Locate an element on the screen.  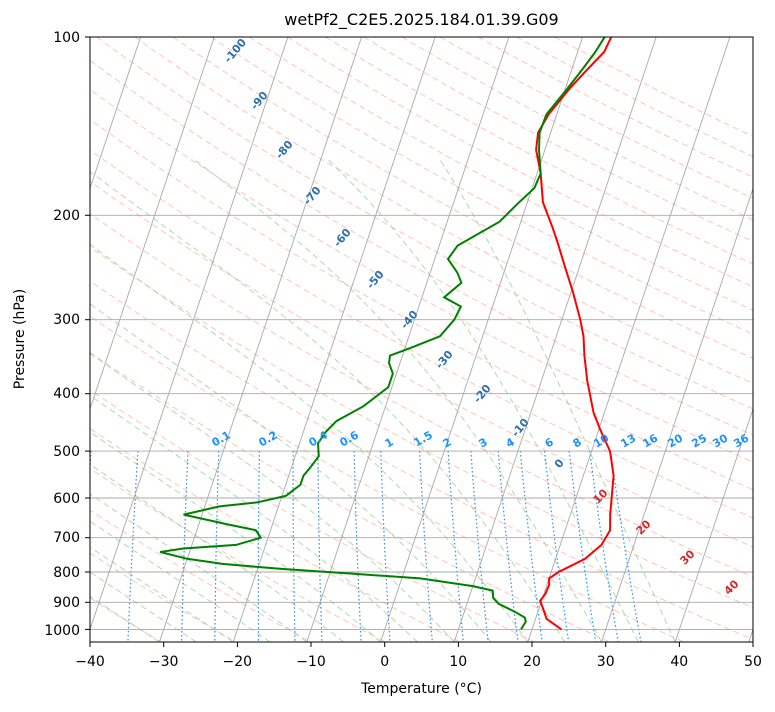
x-tick-label: −30 is located at coordinates (164, 662).